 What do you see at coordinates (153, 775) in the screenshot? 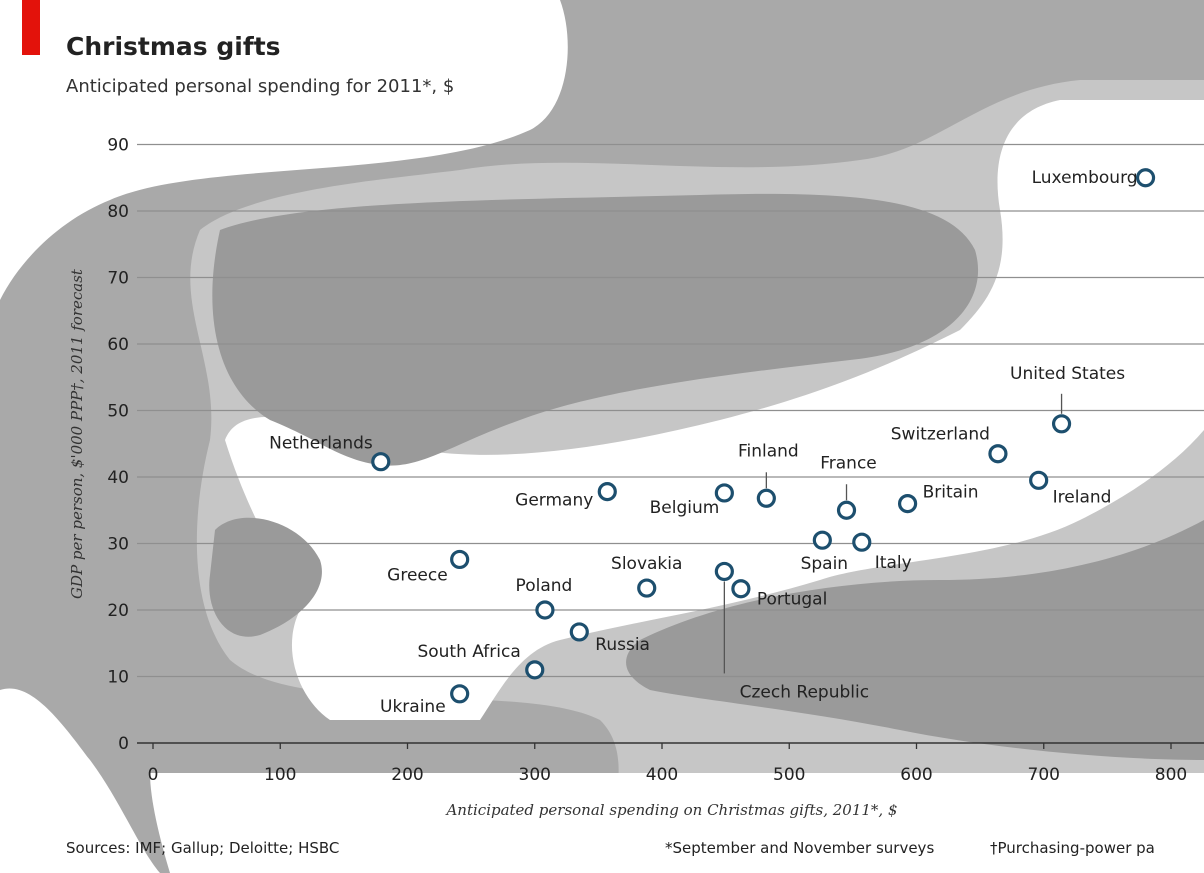
I see `x-tick-label: 0` at bounding box center [153, 775].